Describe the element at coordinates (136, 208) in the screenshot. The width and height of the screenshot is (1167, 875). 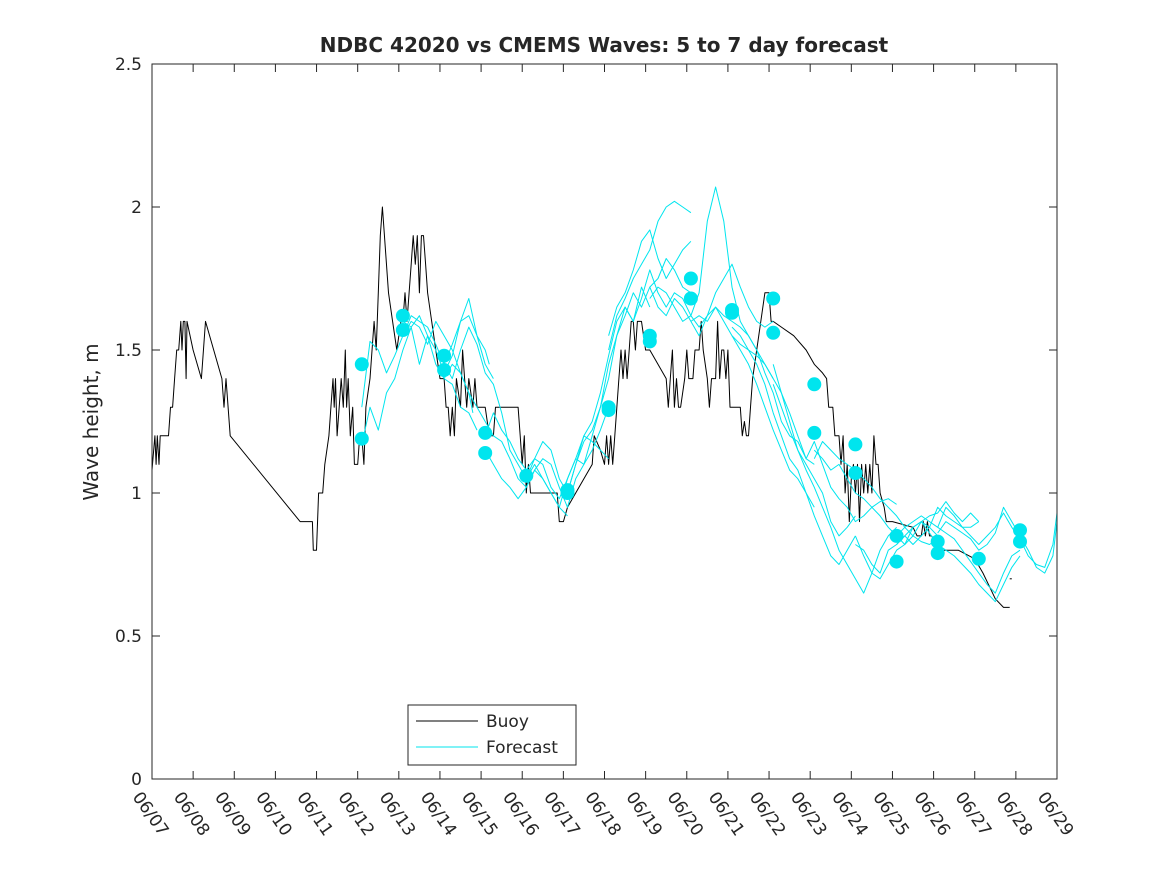
I see `y-tick-label-4: 2` at that location.